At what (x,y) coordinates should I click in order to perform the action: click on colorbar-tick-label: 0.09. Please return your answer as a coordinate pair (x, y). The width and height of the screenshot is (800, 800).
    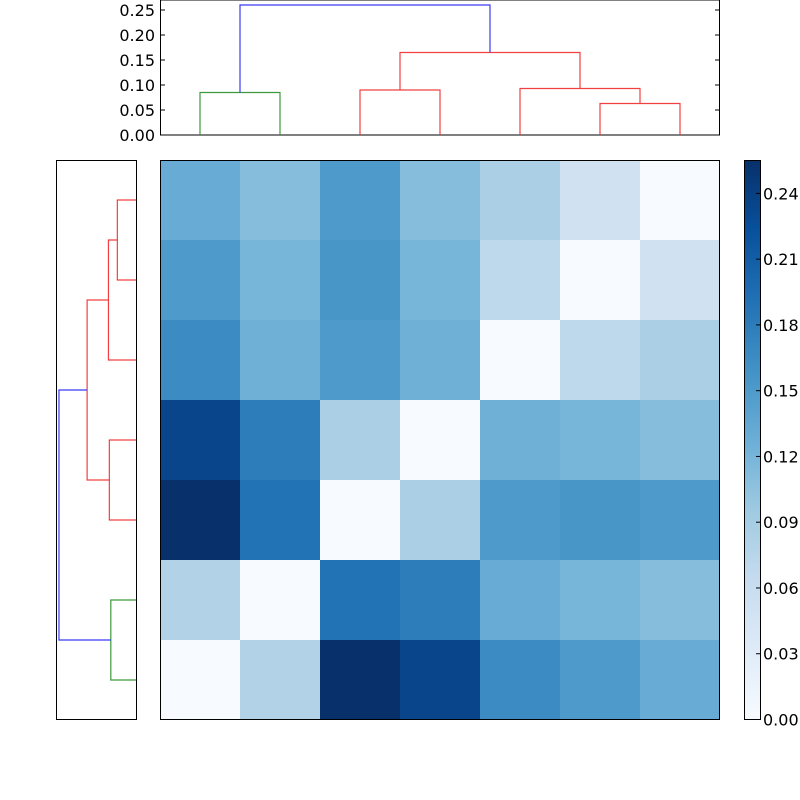
    Looking at the image, I should click on (781, 522).